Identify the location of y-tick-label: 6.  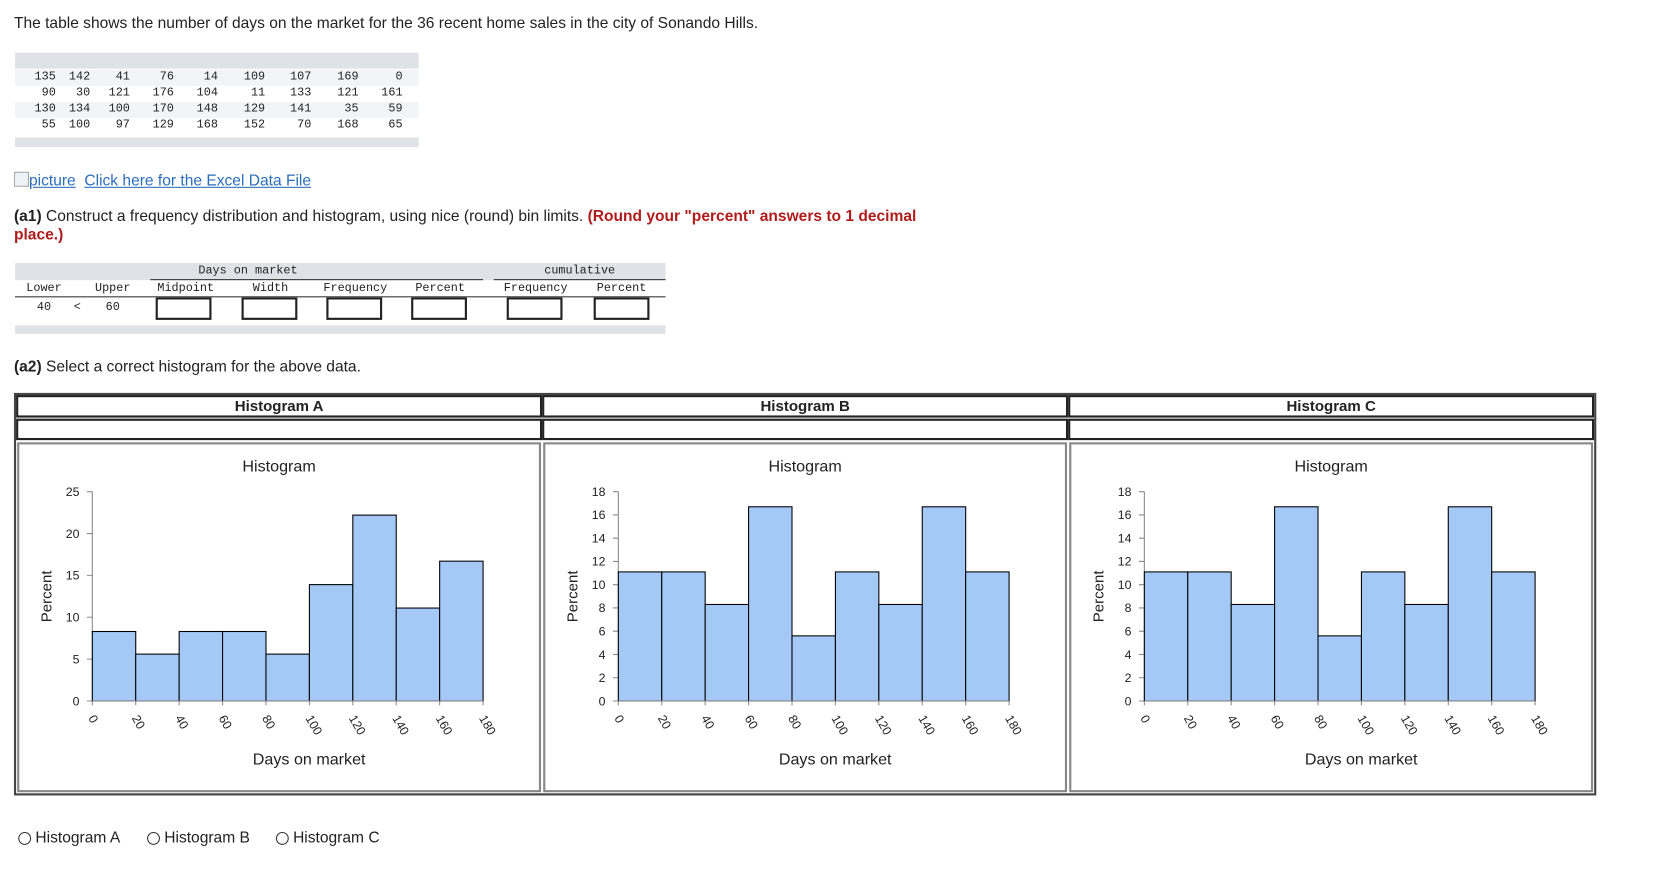
(602, 632).